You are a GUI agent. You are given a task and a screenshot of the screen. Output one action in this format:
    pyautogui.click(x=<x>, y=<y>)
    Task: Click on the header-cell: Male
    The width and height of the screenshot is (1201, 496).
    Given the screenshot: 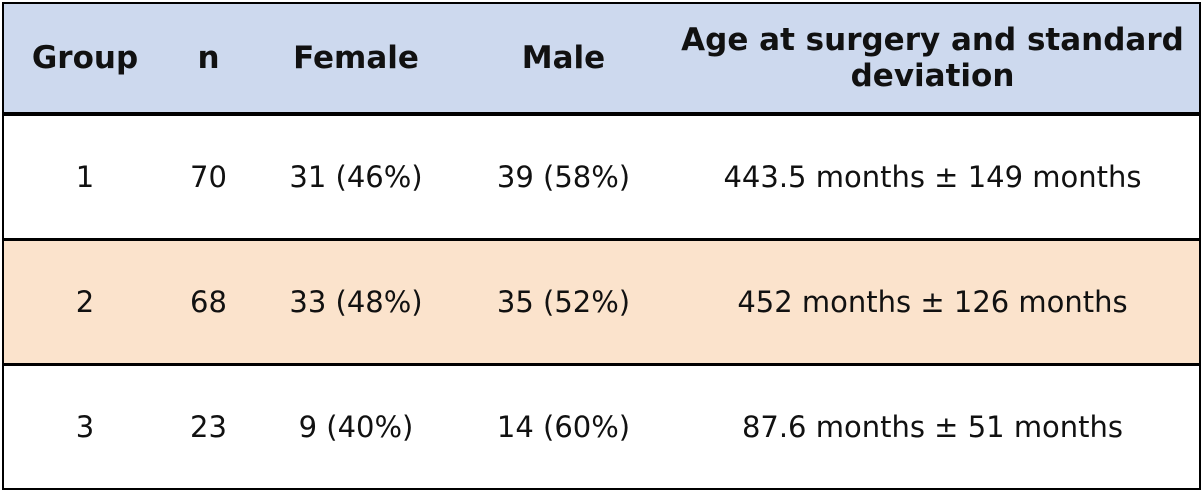 What is the action you would take?
    pyautogui.click(x=563, y=59)
    